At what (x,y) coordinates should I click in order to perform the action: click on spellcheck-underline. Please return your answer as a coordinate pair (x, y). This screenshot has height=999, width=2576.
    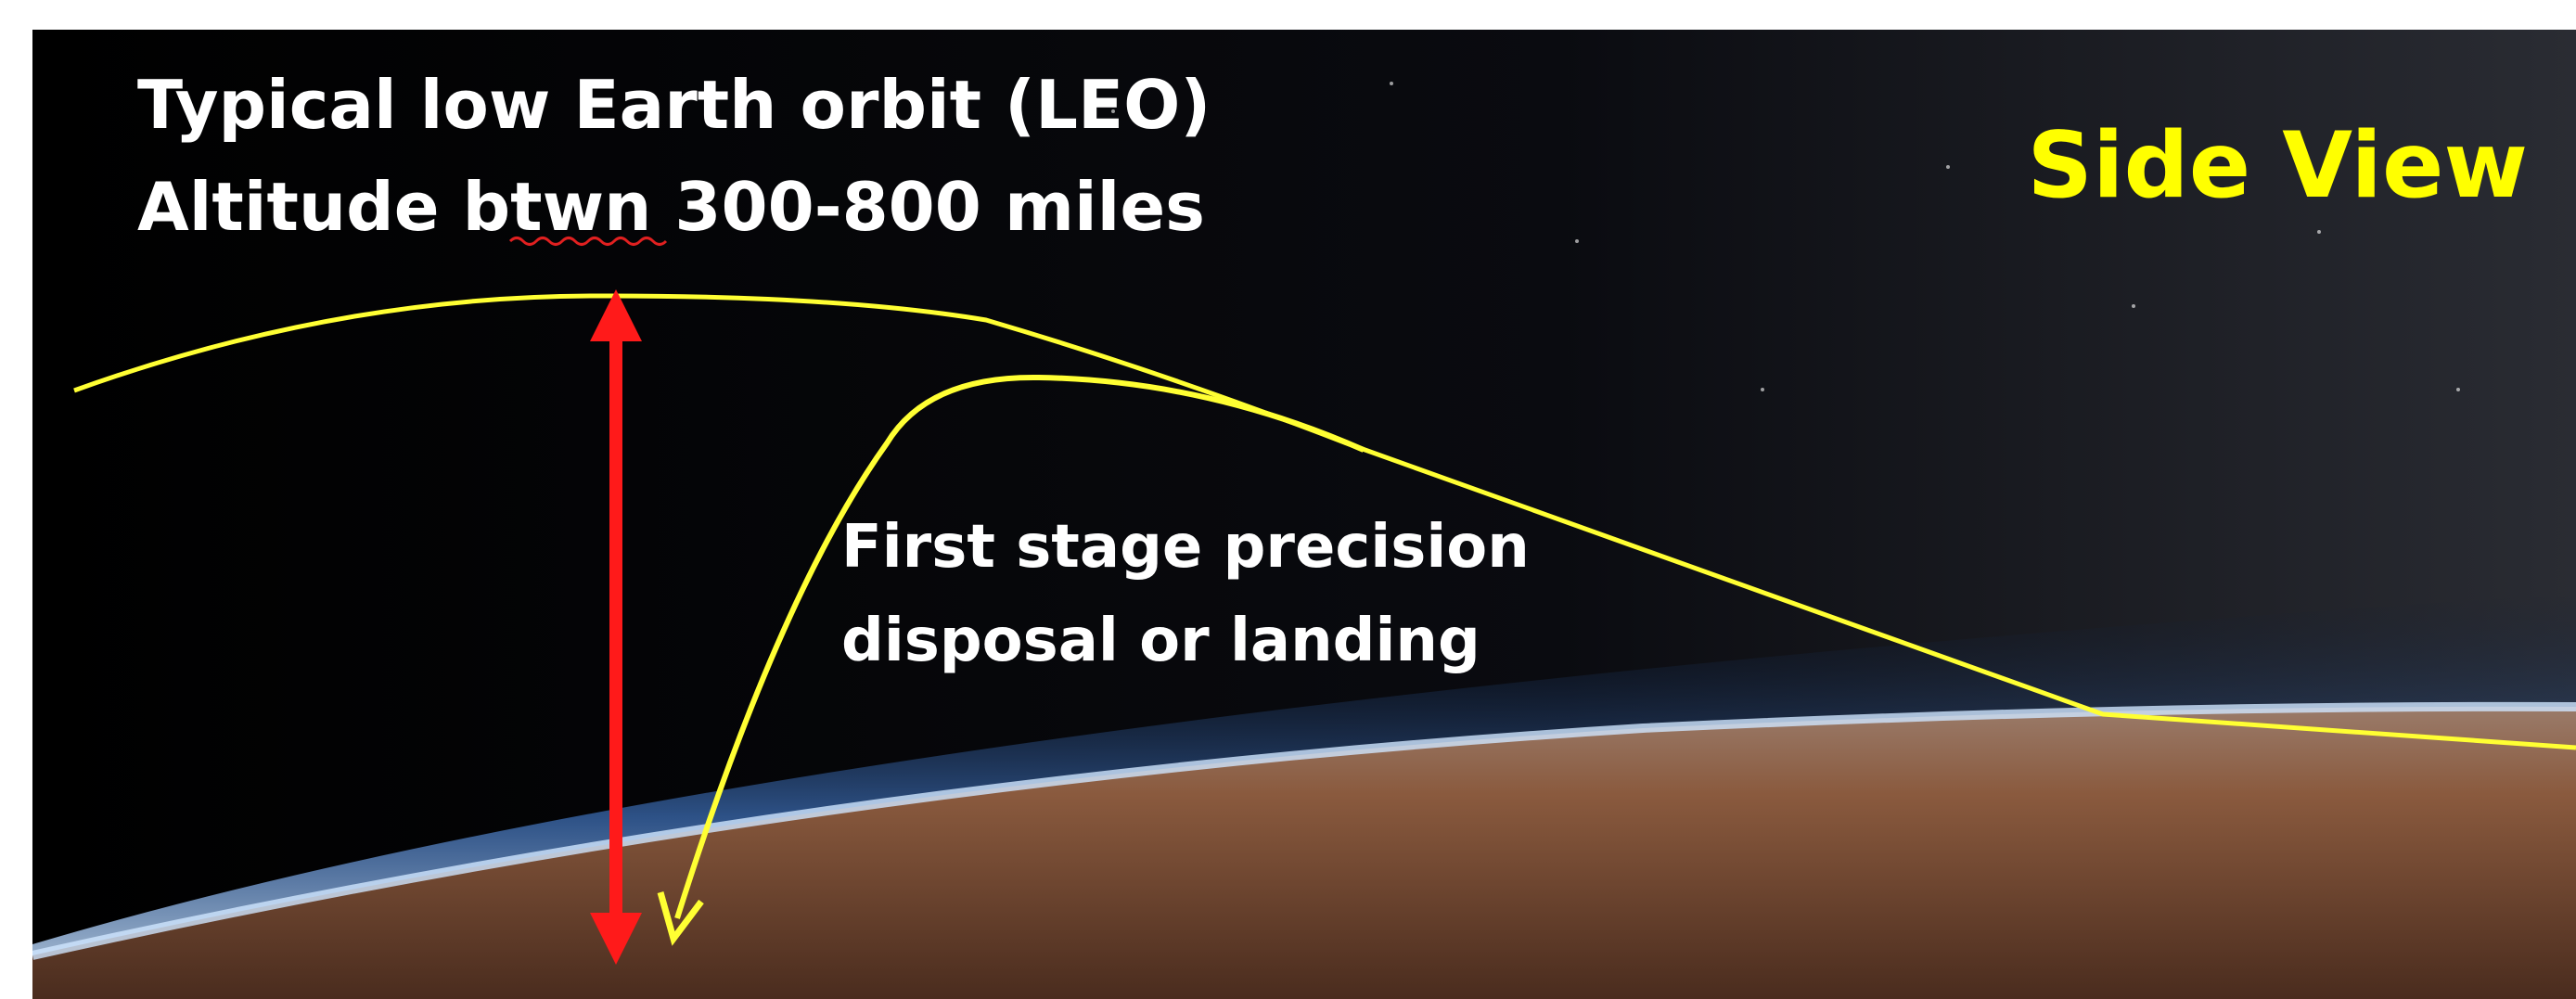
    Looking at the image, I should click on (588, 241).